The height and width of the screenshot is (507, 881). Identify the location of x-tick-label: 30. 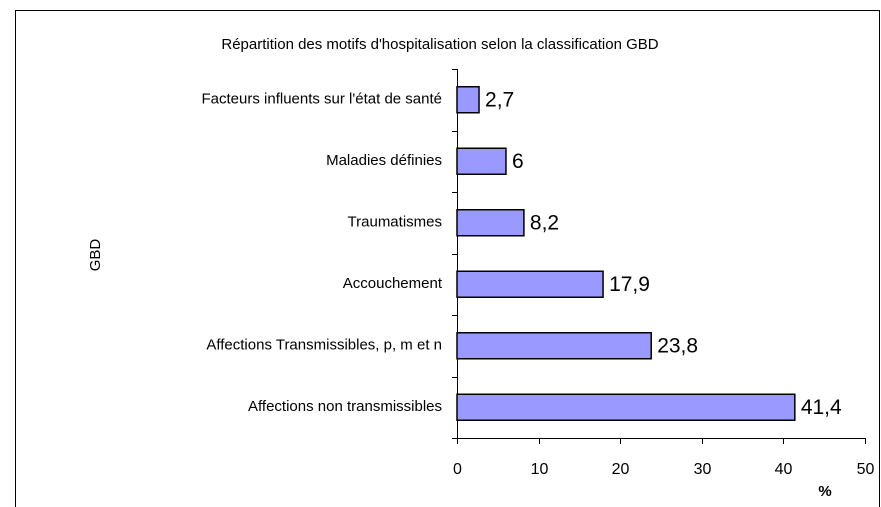
(703, 469).